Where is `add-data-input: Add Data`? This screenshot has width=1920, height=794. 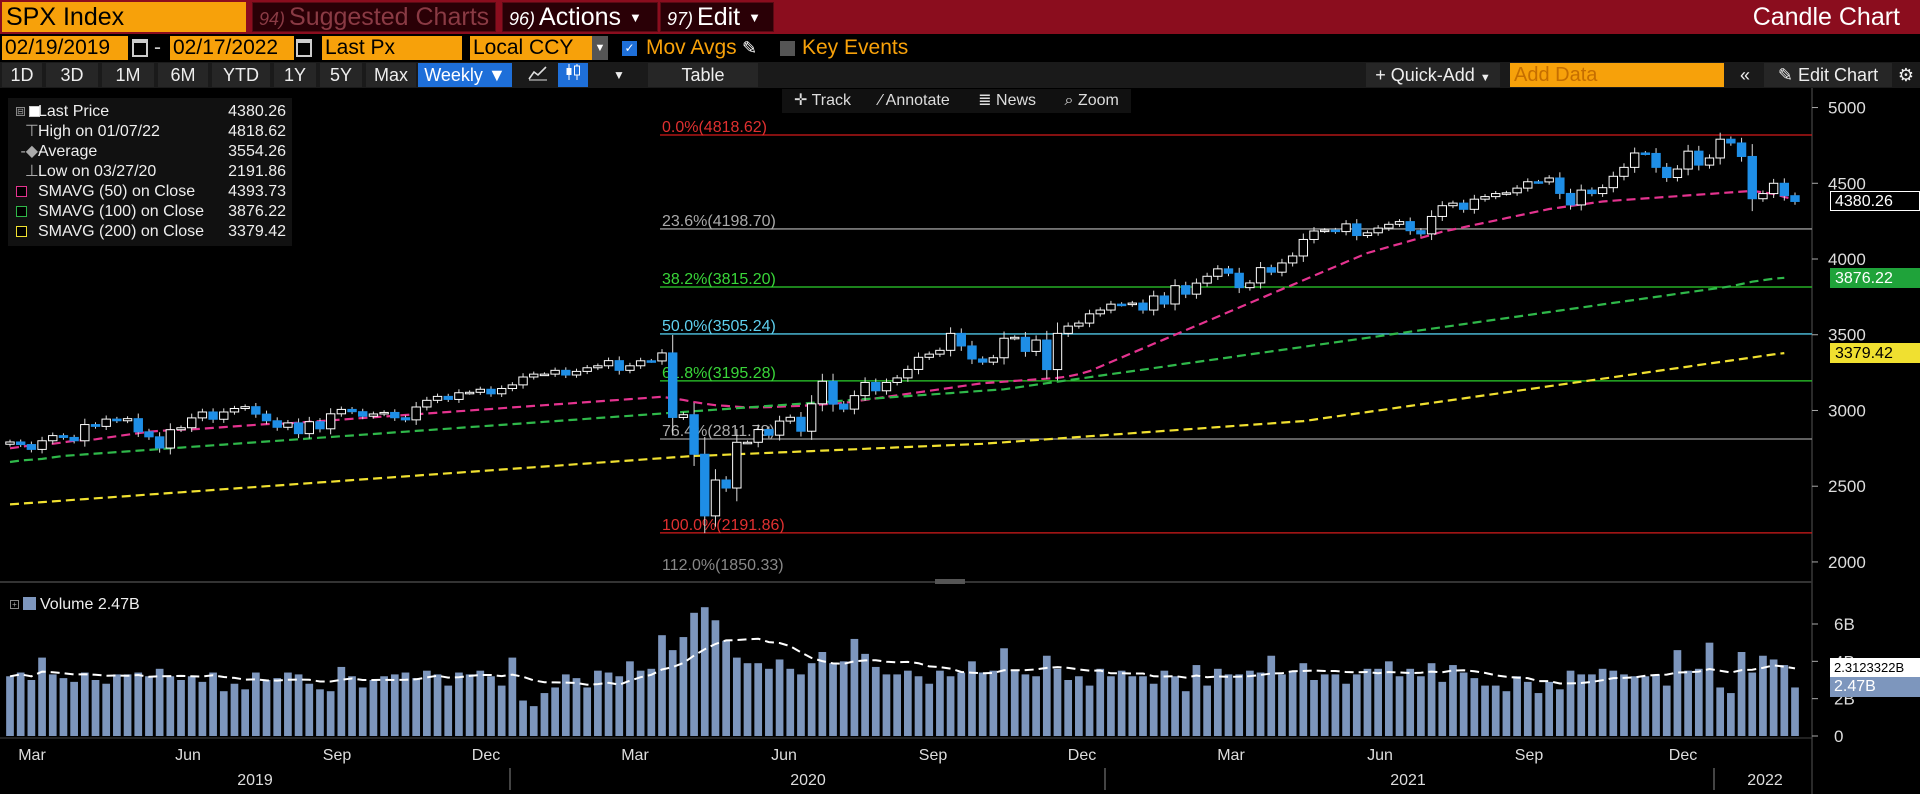
add-data-input: Add Data is located at coordinates (1617, 75).